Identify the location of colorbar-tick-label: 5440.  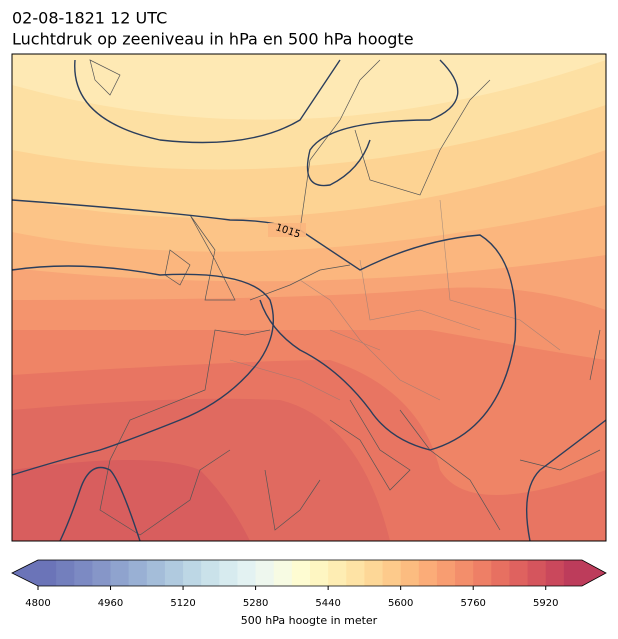
(327, 603).